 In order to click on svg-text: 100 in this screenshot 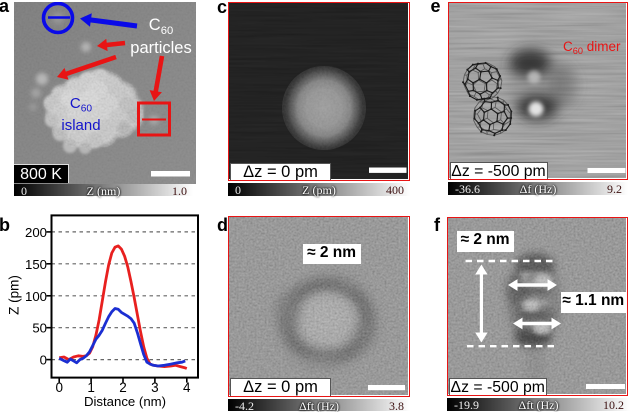, I will do `click(36, 296)`.